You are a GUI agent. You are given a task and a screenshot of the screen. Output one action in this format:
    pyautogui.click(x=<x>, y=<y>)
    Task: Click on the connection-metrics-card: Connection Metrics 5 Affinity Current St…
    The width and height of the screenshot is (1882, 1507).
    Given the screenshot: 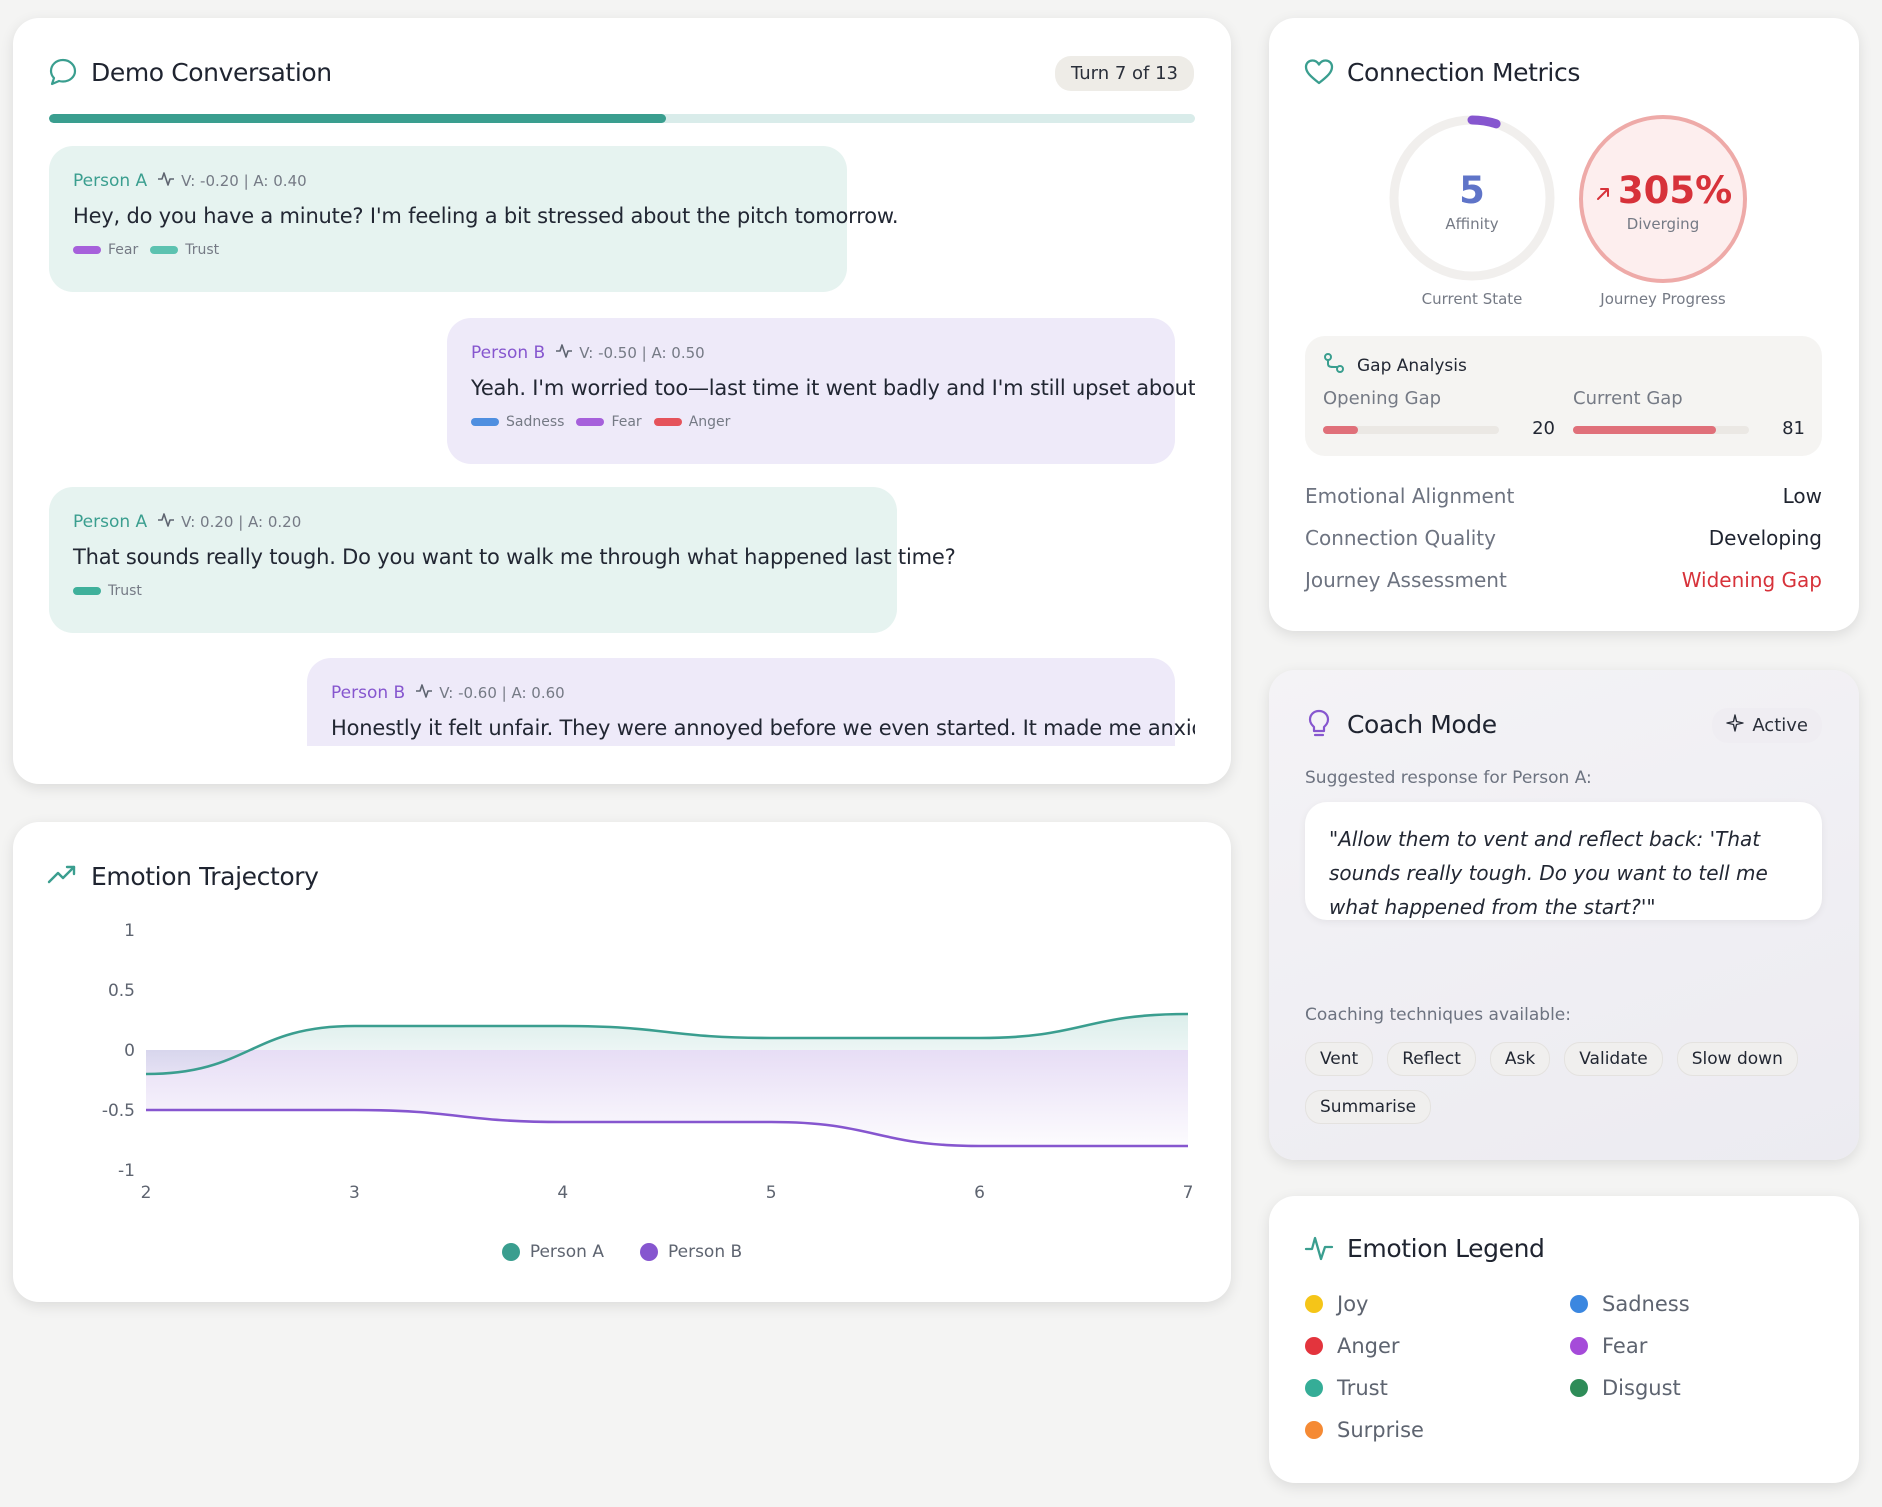 What is the action you would take?
    pyautogui.click(x=1564, y=324)
    